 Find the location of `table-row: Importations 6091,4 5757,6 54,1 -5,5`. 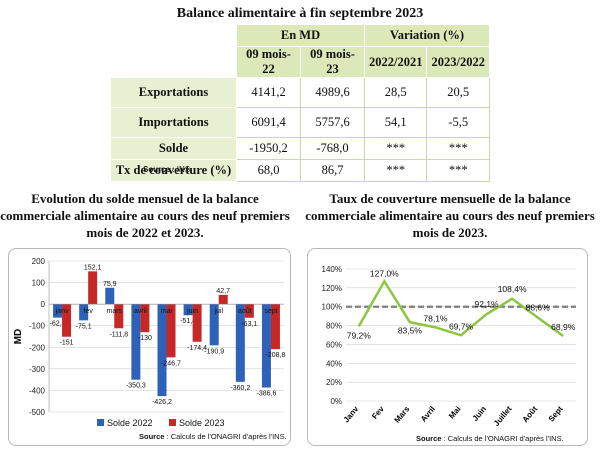

table-row: Importations 6091,4 5757,6 54,1 -5,5 is located at coordinates (300, 122).